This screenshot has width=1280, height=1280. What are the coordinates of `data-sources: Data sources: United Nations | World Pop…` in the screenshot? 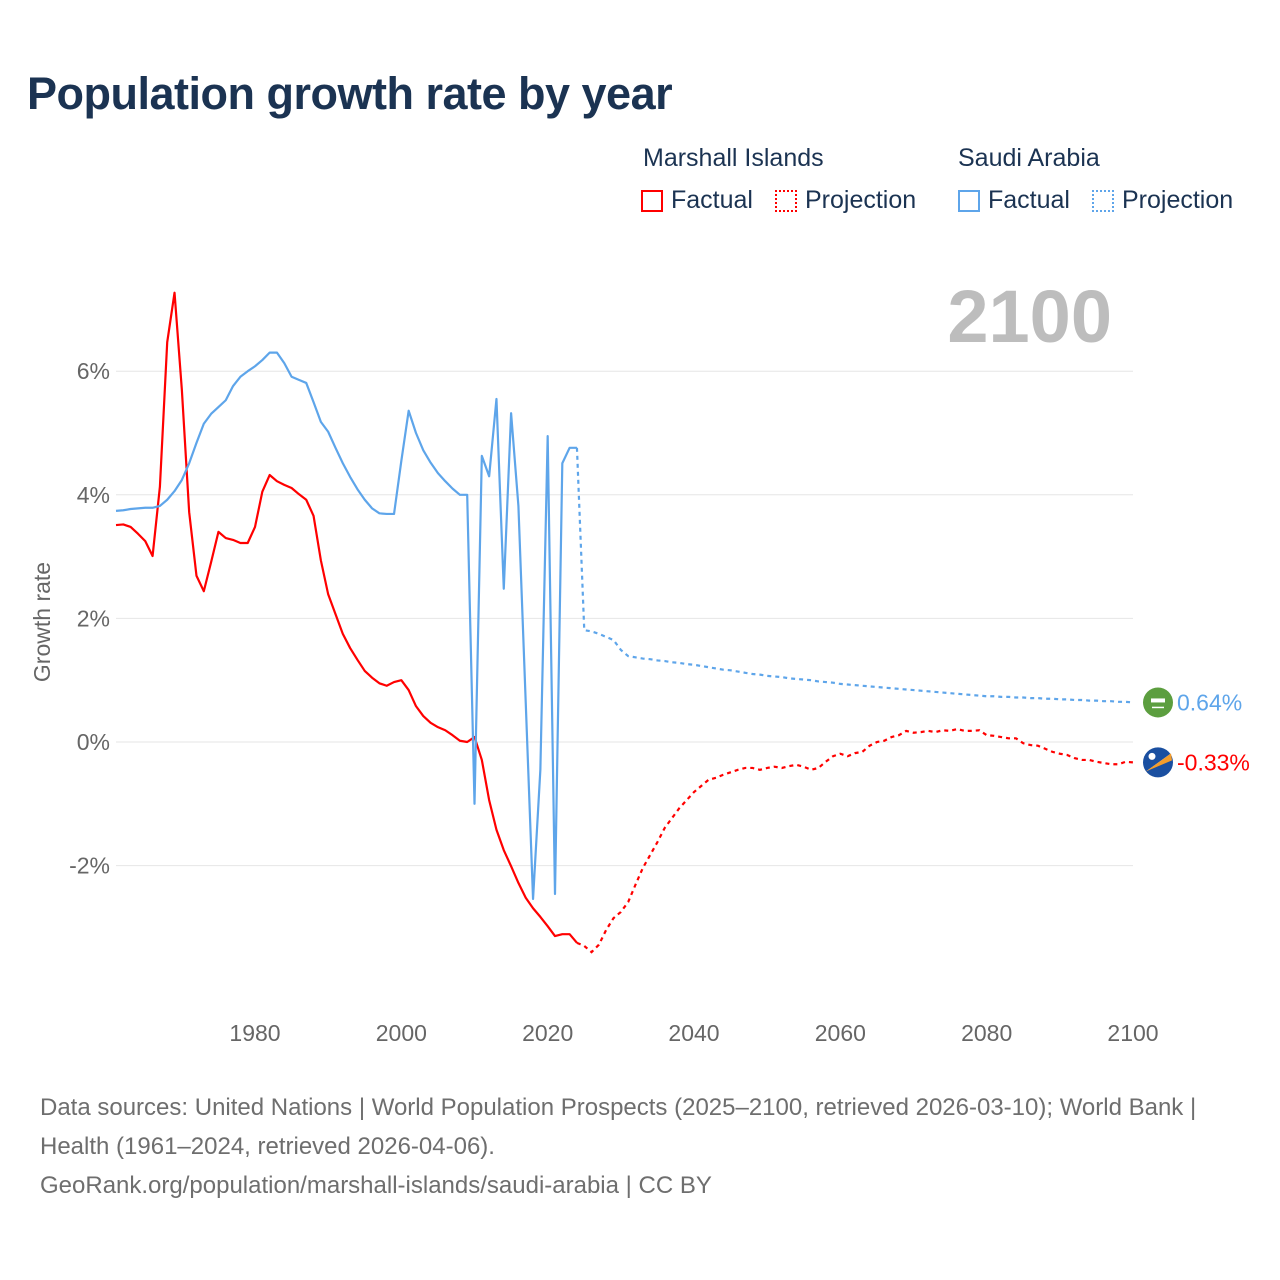 It's located at (618, 1127).